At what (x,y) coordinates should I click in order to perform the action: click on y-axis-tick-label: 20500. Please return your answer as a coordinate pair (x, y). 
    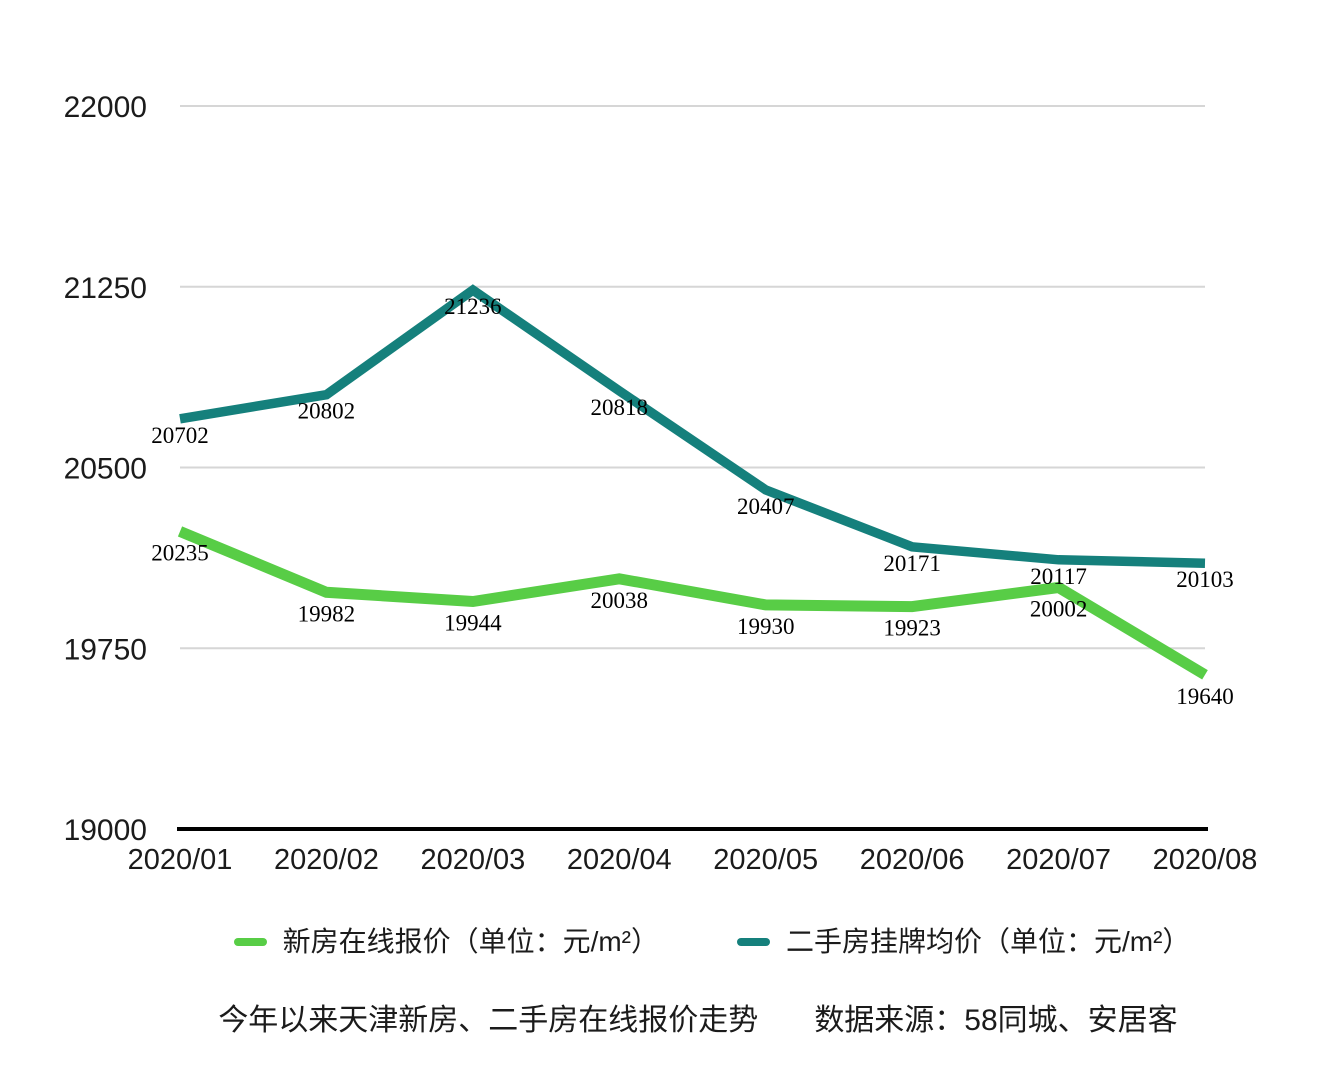
    Looking at the image, I should click on (105, 469).